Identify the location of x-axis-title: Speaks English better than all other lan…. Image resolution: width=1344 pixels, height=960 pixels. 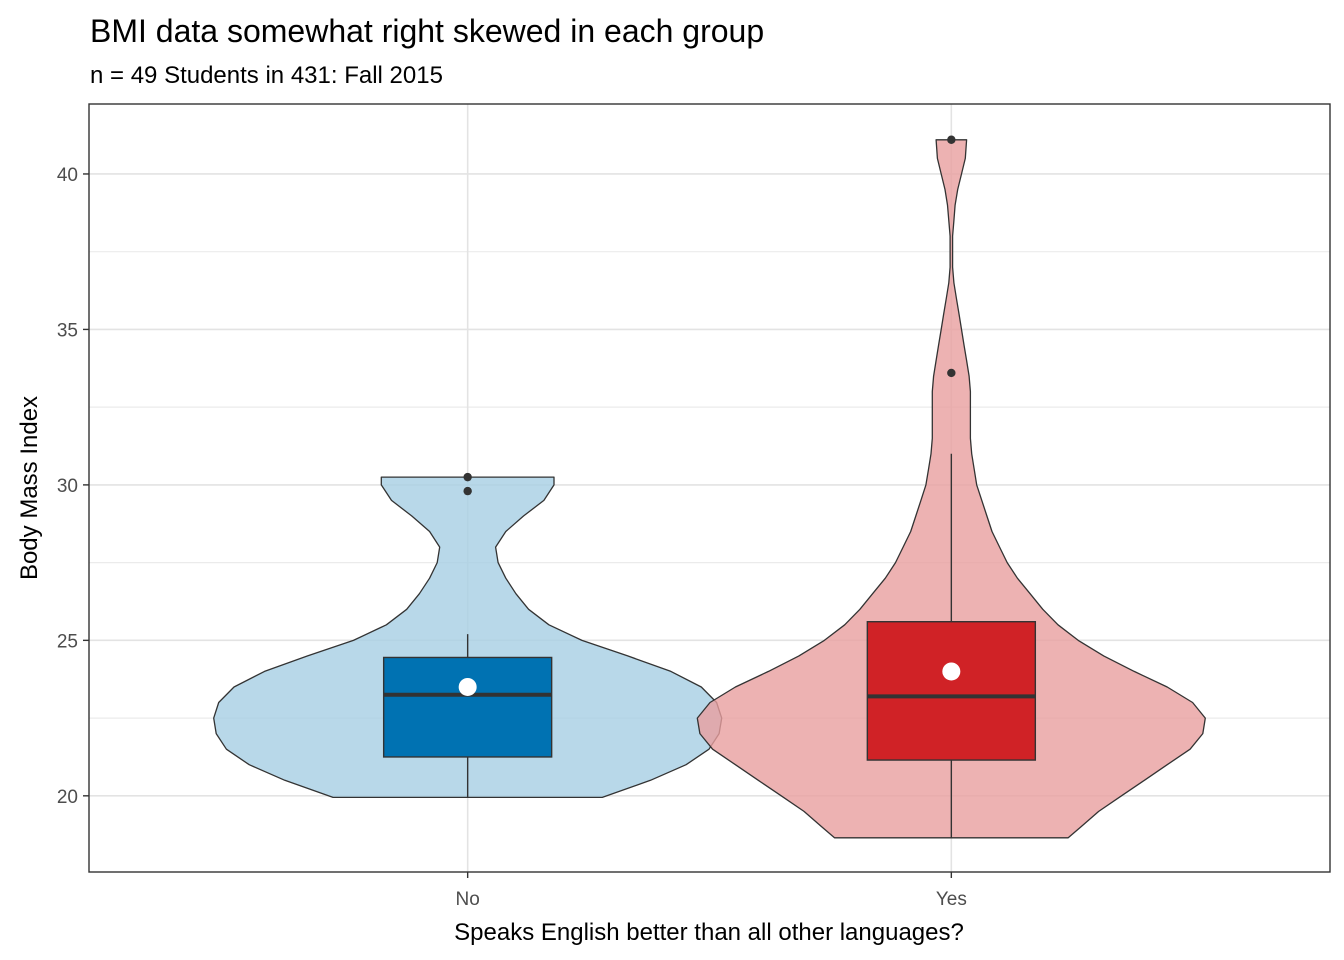
(709, 932).